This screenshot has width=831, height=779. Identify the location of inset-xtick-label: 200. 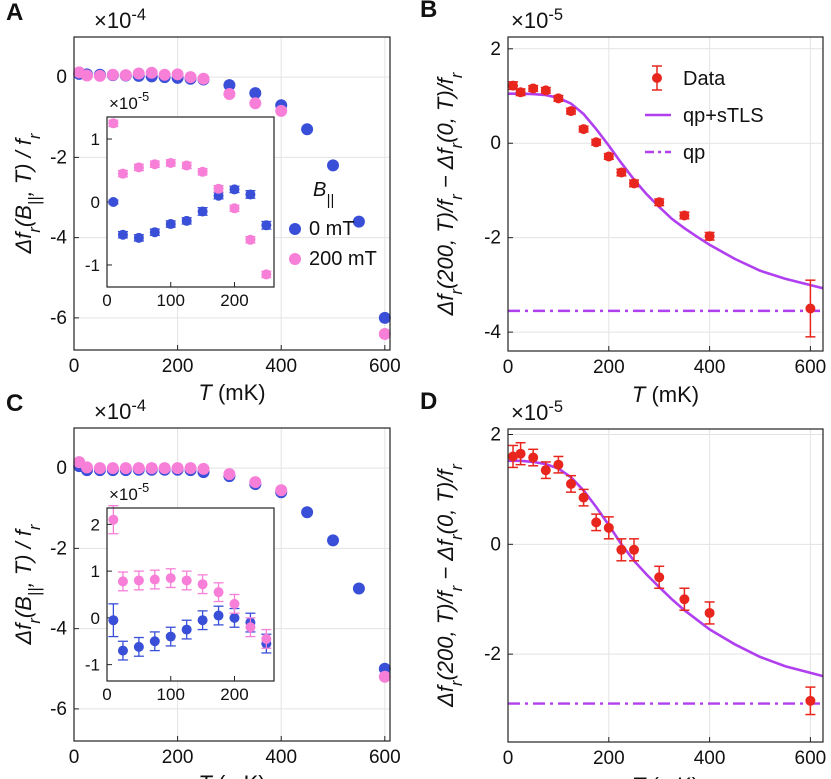
(234, 300).